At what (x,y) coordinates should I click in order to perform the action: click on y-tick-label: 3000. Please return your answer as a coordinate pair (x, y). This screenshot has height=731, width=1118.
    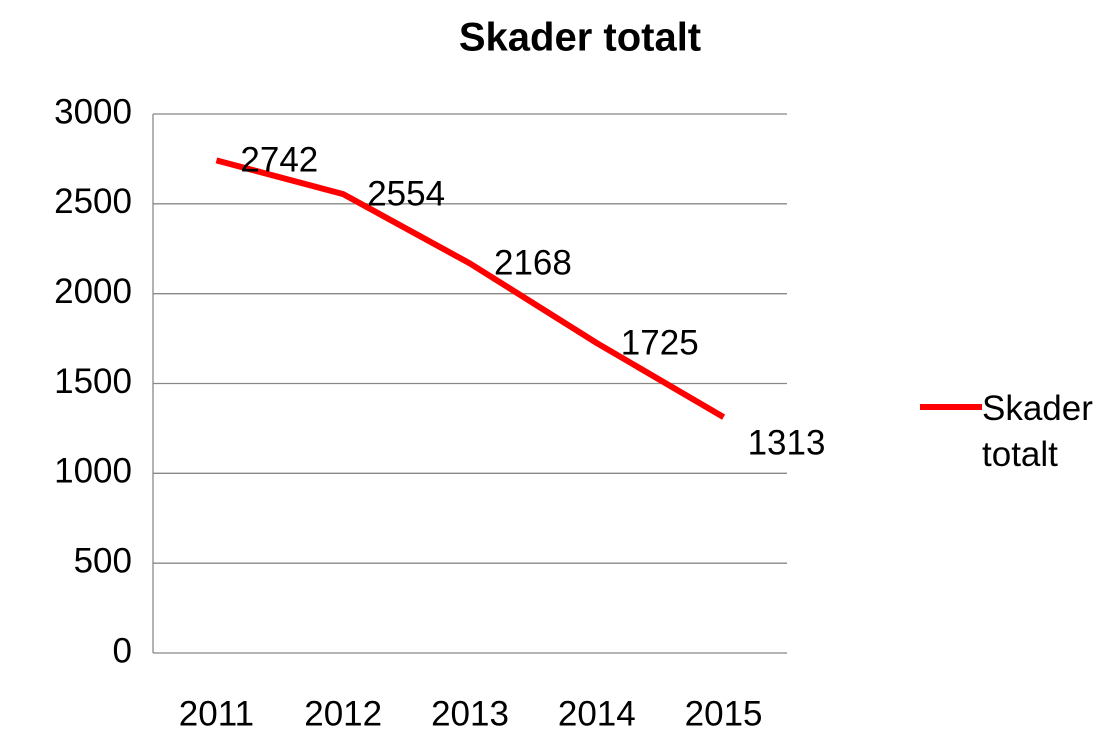
    Looking at the image, I should click on (93, 111).